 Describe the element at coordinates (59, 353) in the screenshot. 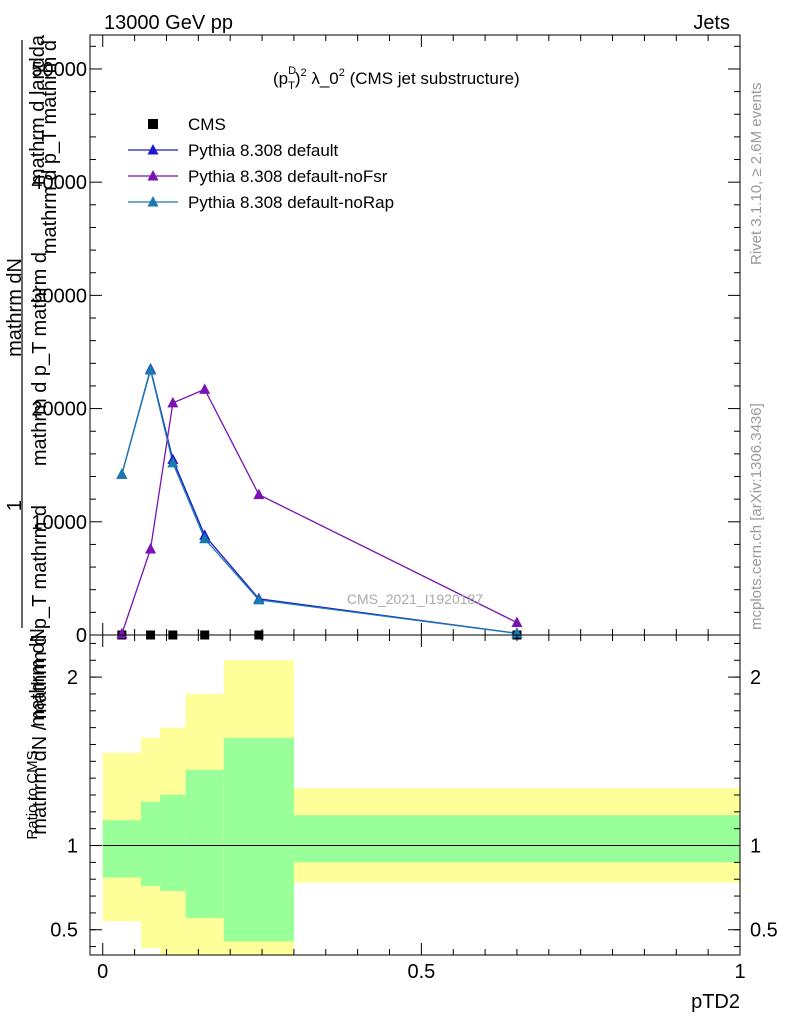

I see `main-y-tick-labels: 0 10000 20000 30000 40000 50000` at that location.